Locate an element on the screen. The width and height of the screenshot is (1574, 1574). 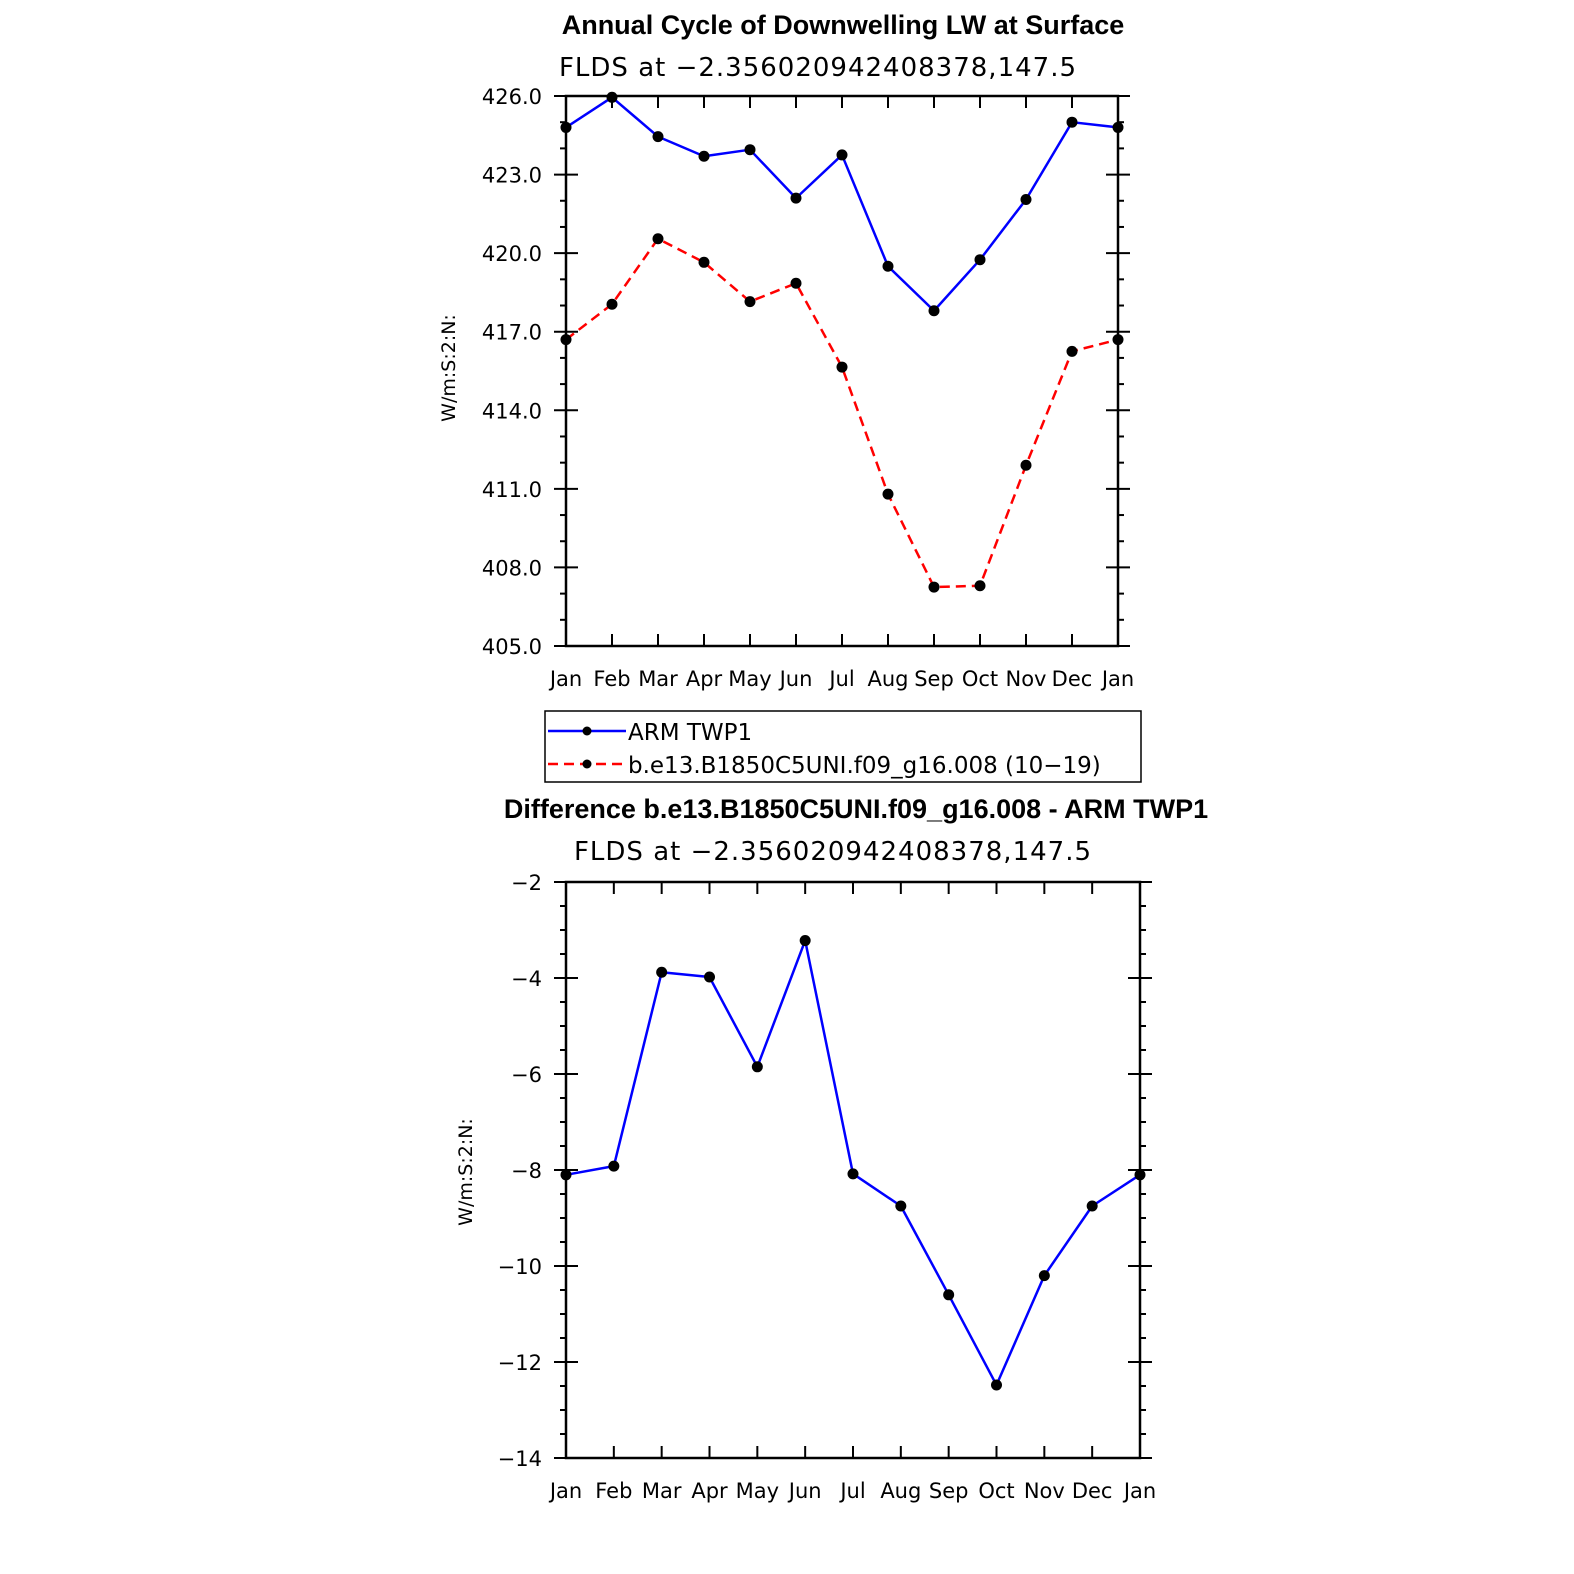
y-tick-labels: −2 −4 −6 −8 −10 −12 −14 is located at coordinates (520, 1171).